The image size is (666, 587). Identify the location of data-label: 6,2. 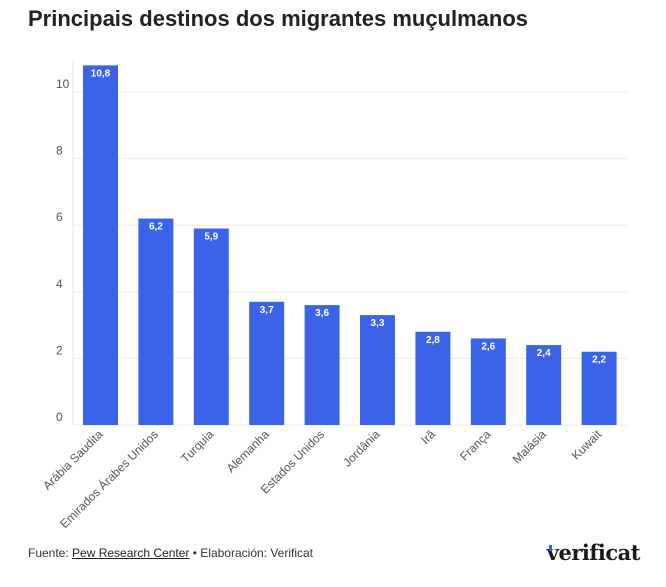
(156, 227).